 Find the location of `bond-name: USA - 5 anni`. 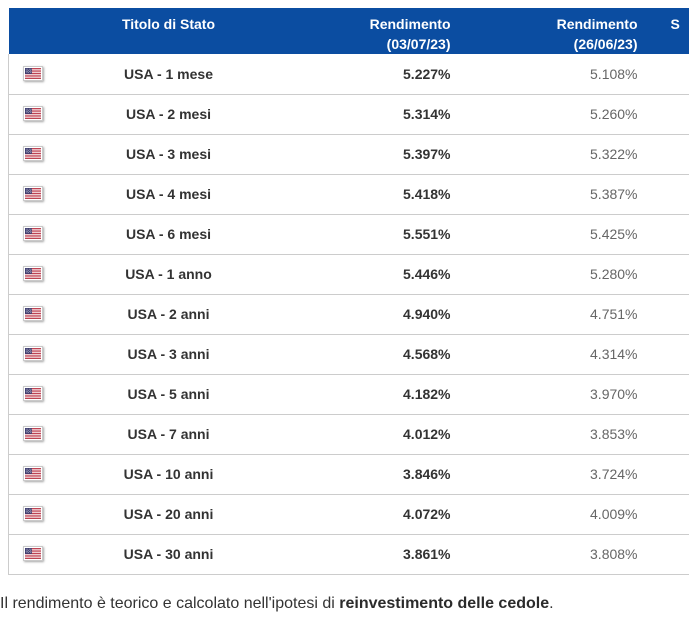

bond-name: USA - 5 anni is located at coordinates (168, 394).